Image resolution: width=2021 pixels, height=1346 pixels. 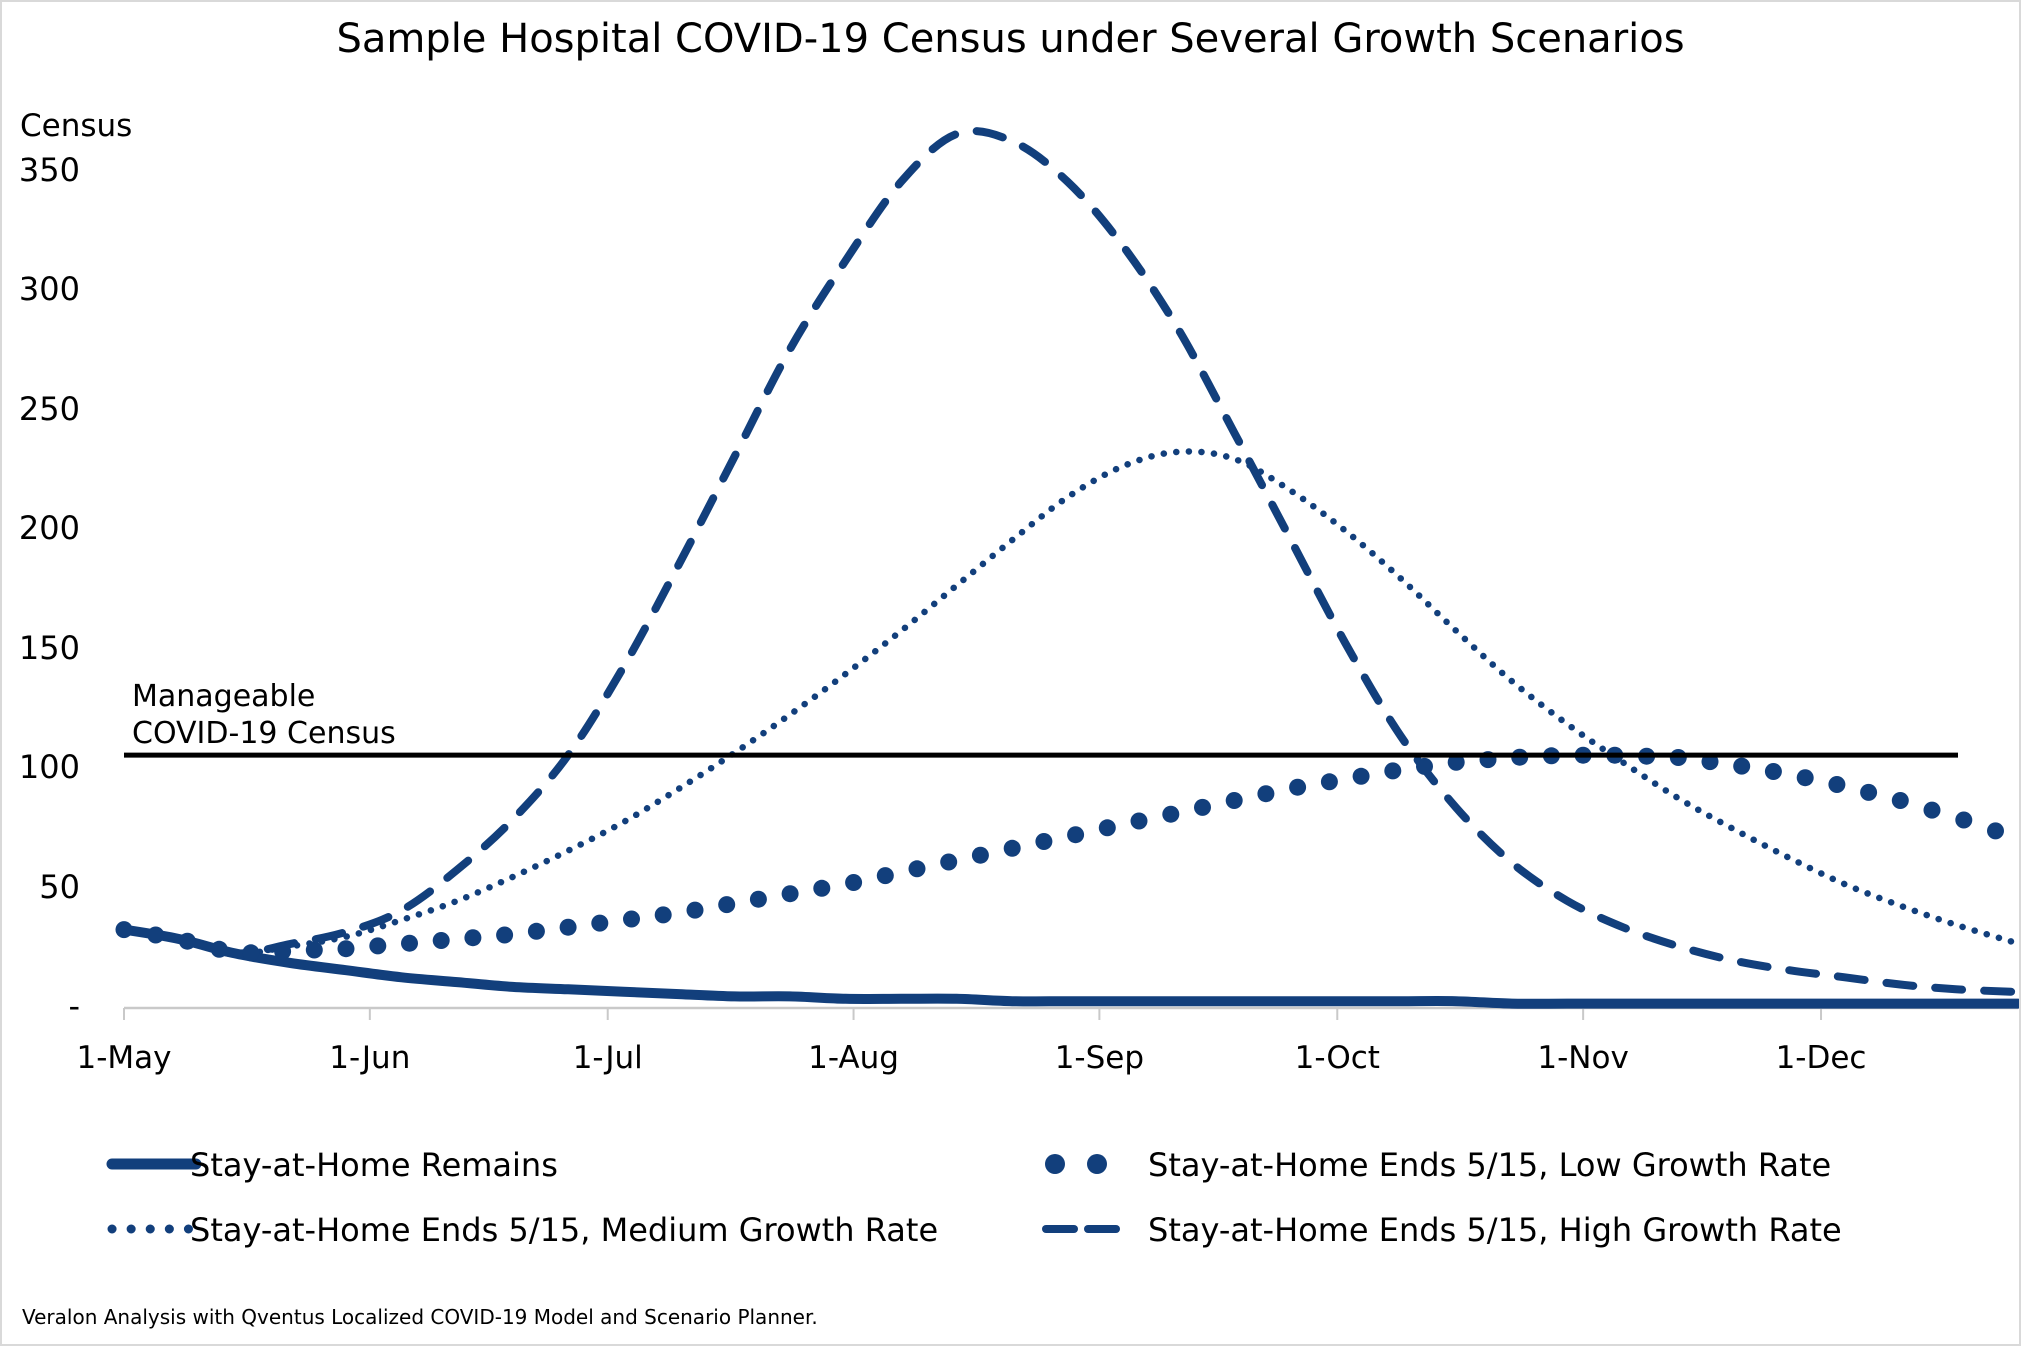 What do you see at coordinates (49, 169) in the screenshot?
I see `y-tick-label-350: 350` at bounding box center [49, 169].